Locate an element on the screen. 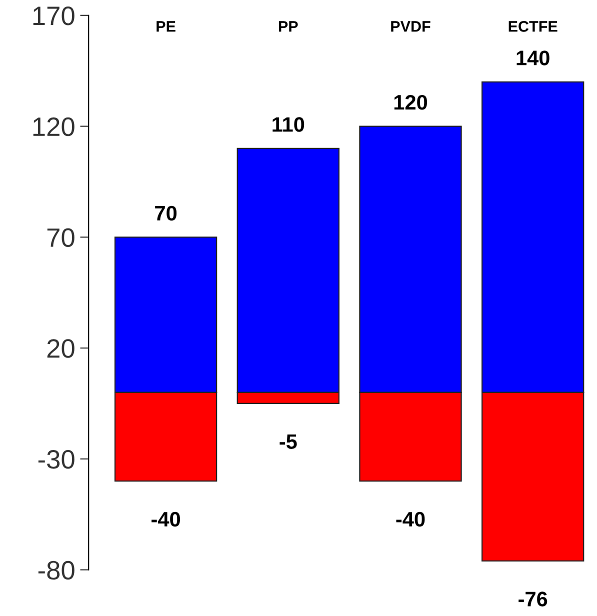 The width and height of the screenshot is (597, 616). data-label: 110 is located at coordinates (288, 124).